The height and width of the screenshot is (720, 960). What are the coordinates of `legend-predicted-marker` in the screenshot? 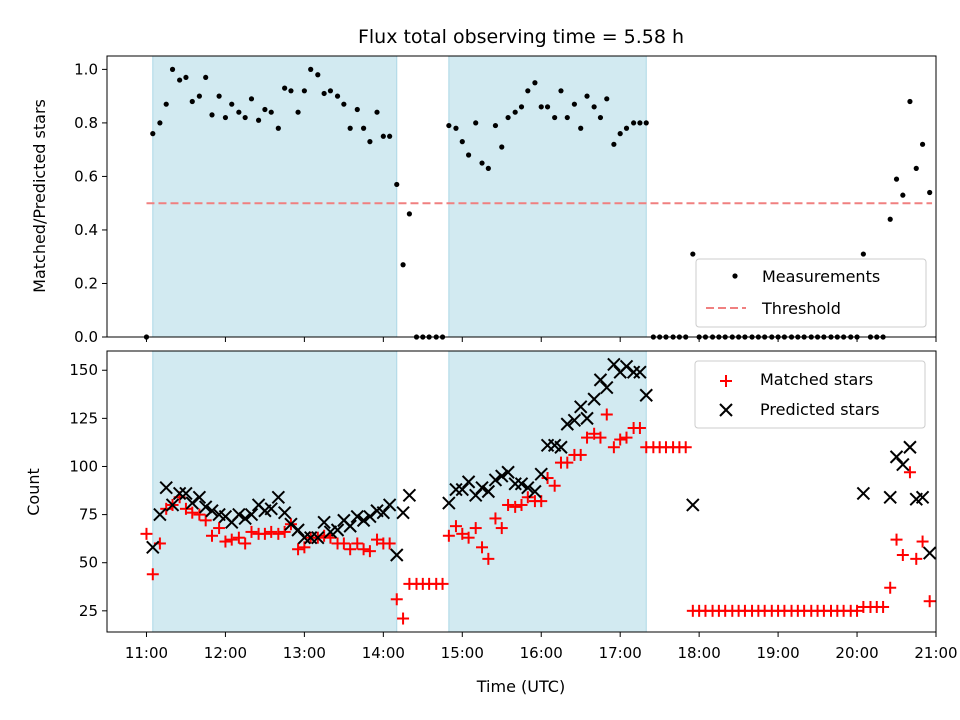 It's located at (726, 410).